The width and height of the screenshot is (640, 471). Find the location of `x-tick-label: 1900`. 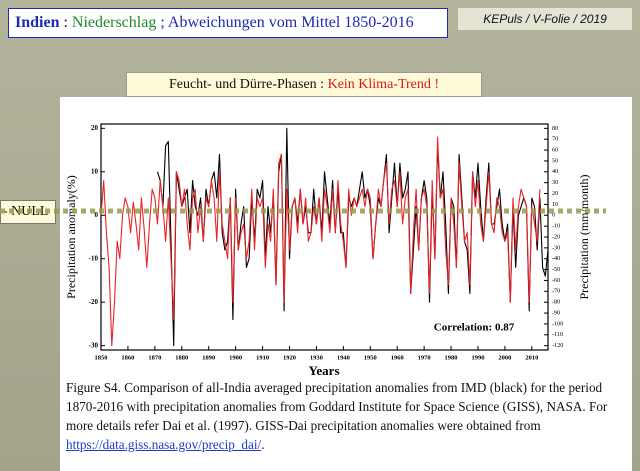

x-tick-label: 1900 is located at coordinates (235, 357).